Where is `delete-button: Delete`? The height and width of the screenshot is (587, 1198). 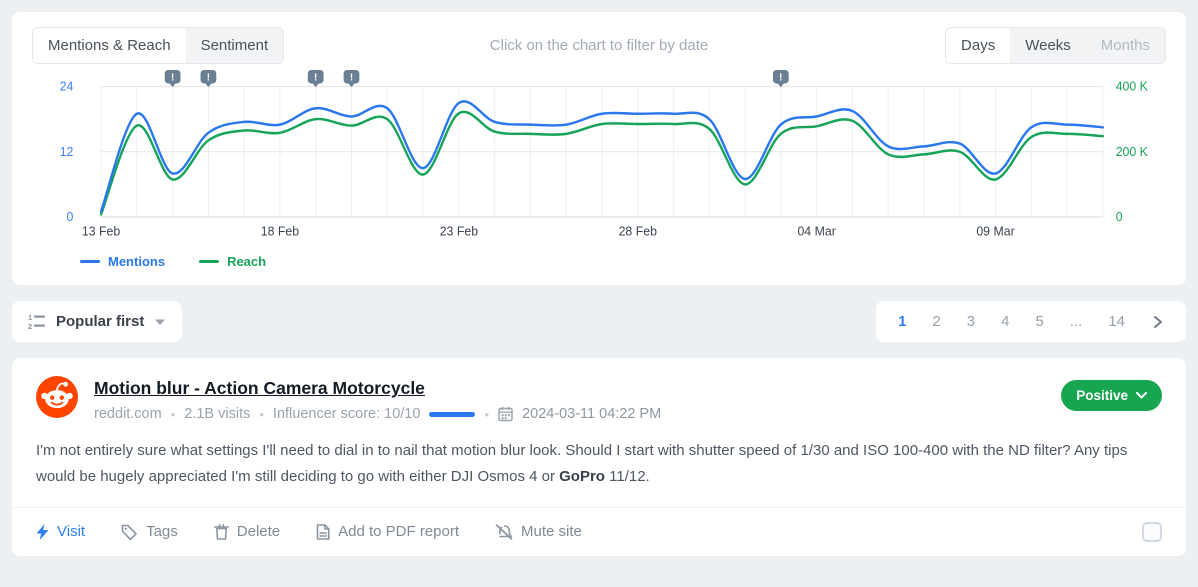 delete-button: Delete is located at coordinates (246, 531).